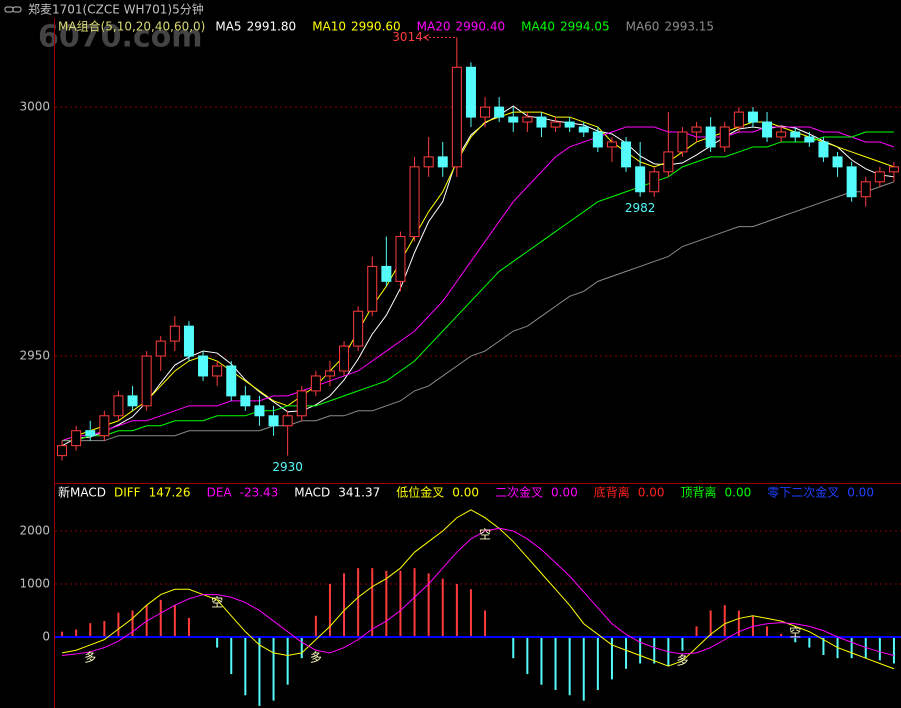 Image resolution: width=901 pixels, height=708 pixels. What do you see at coordinates (312, 493) in the screenshot?
I see `legend-name: MACD` at bounding box center [312, 493].